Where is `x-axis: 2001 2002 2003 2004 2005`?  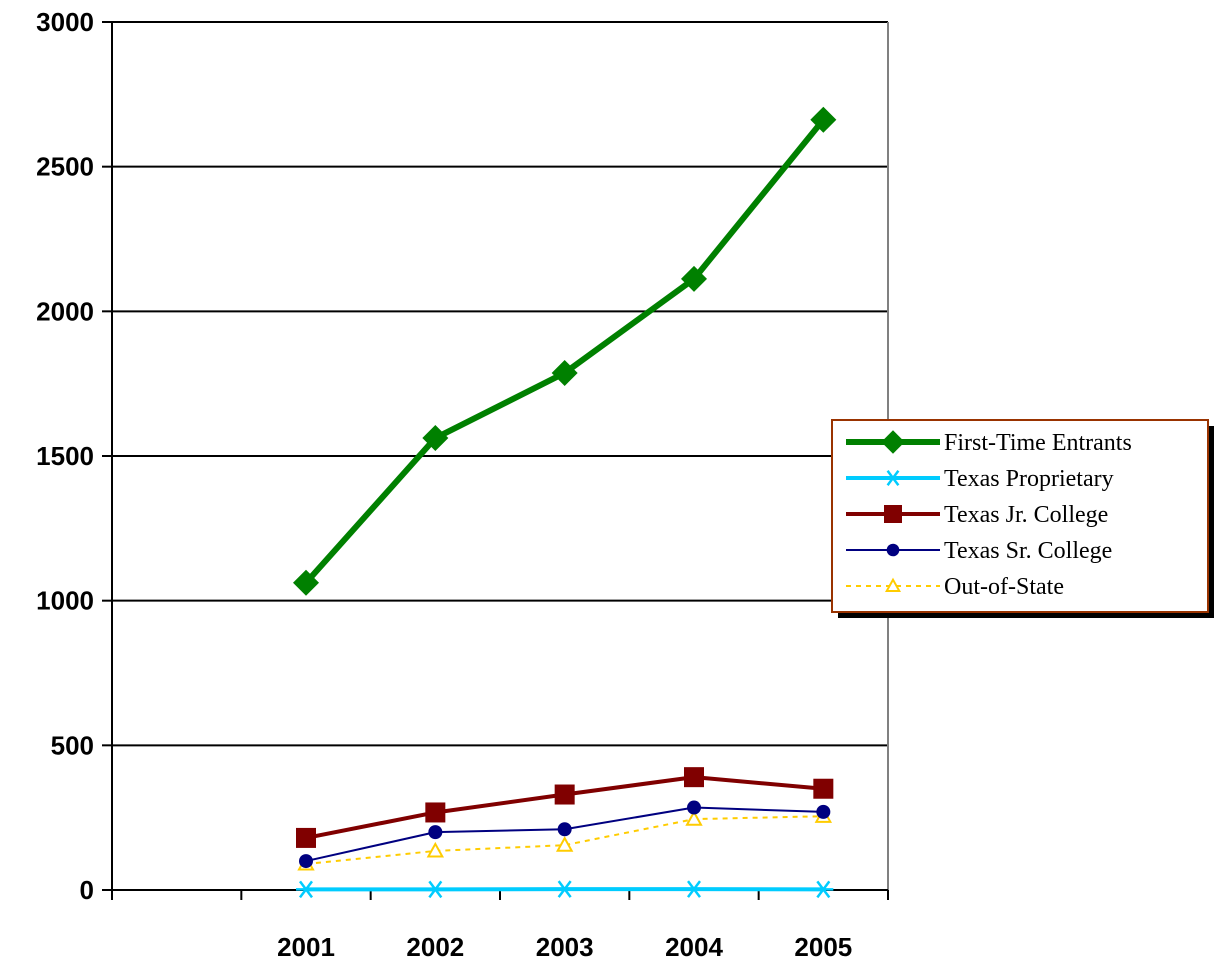
x-axis: 2001 2002 2003 2004 2005 is located at coordinates (500, 925).